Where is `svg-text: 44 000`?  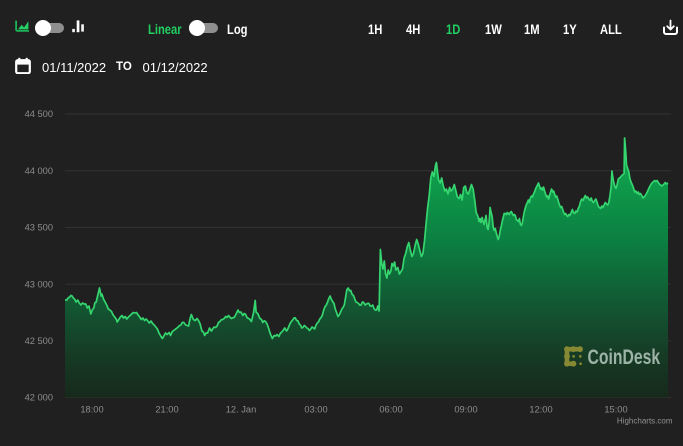 svg-text: 44 000 is located at coordinates (39, 171).